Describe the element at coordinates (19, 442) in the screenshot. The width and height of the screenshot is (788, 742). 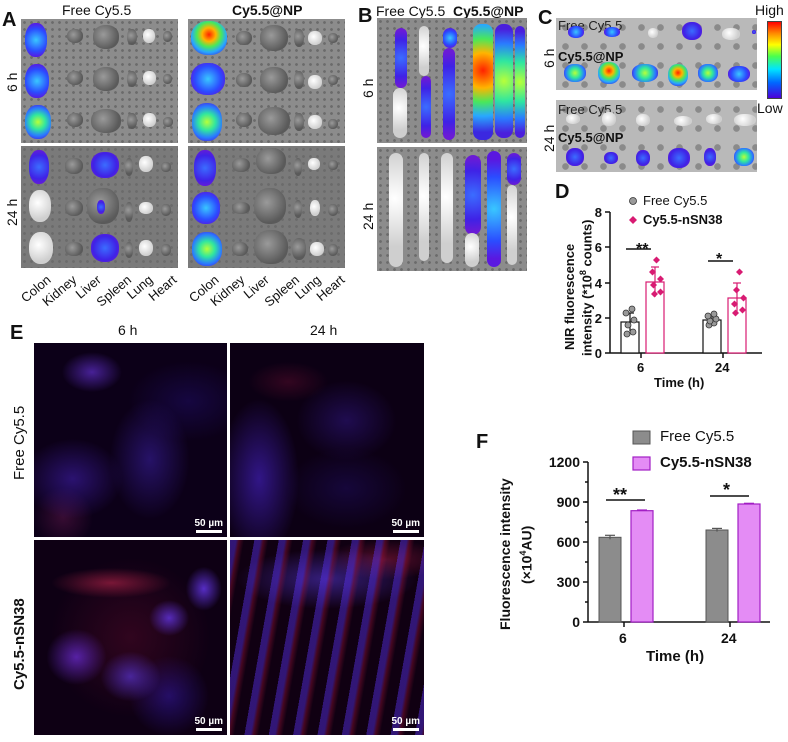
I see `panel-e-row-free: Free Cy5.5` at that location.